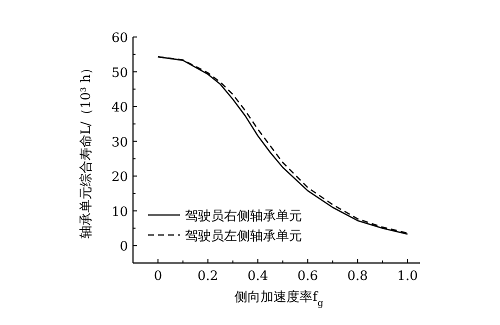  I want to click on x-tick-label: 1.0, so click(407, 276).